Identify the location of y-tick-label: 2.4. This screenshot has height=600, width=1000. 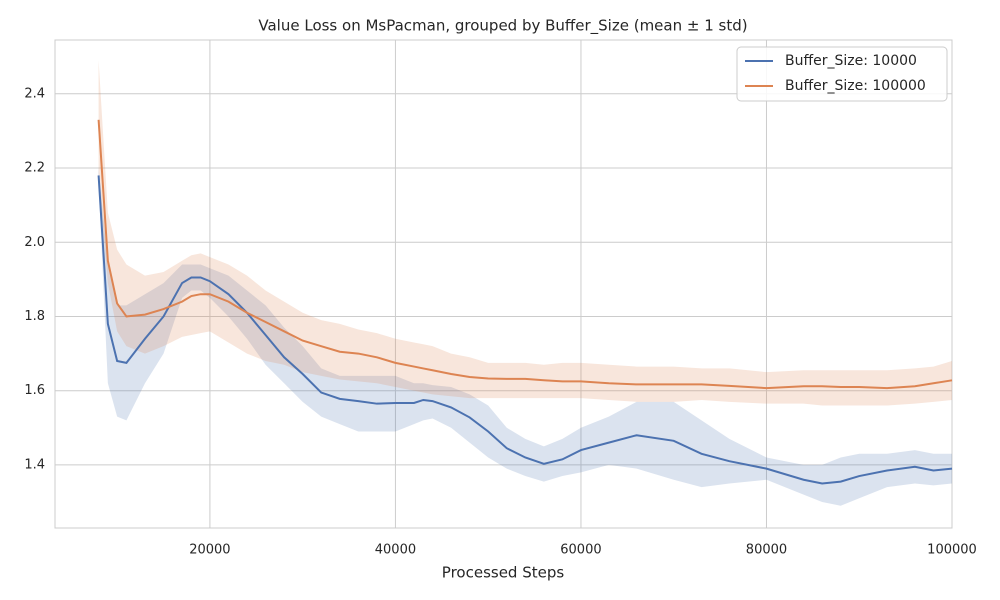
(34, 93).